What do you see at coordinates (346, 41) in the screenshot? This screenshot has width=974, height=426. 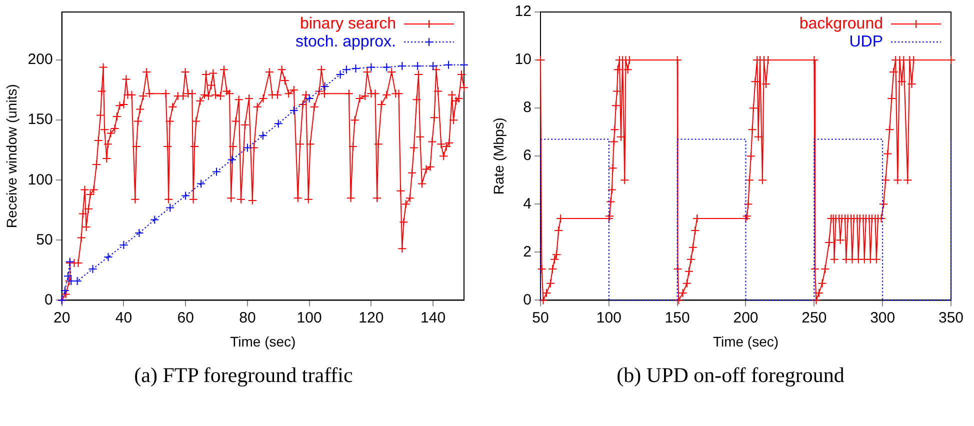 I see `legend-label: stoch. approx.` at bounding box center [346, 41].